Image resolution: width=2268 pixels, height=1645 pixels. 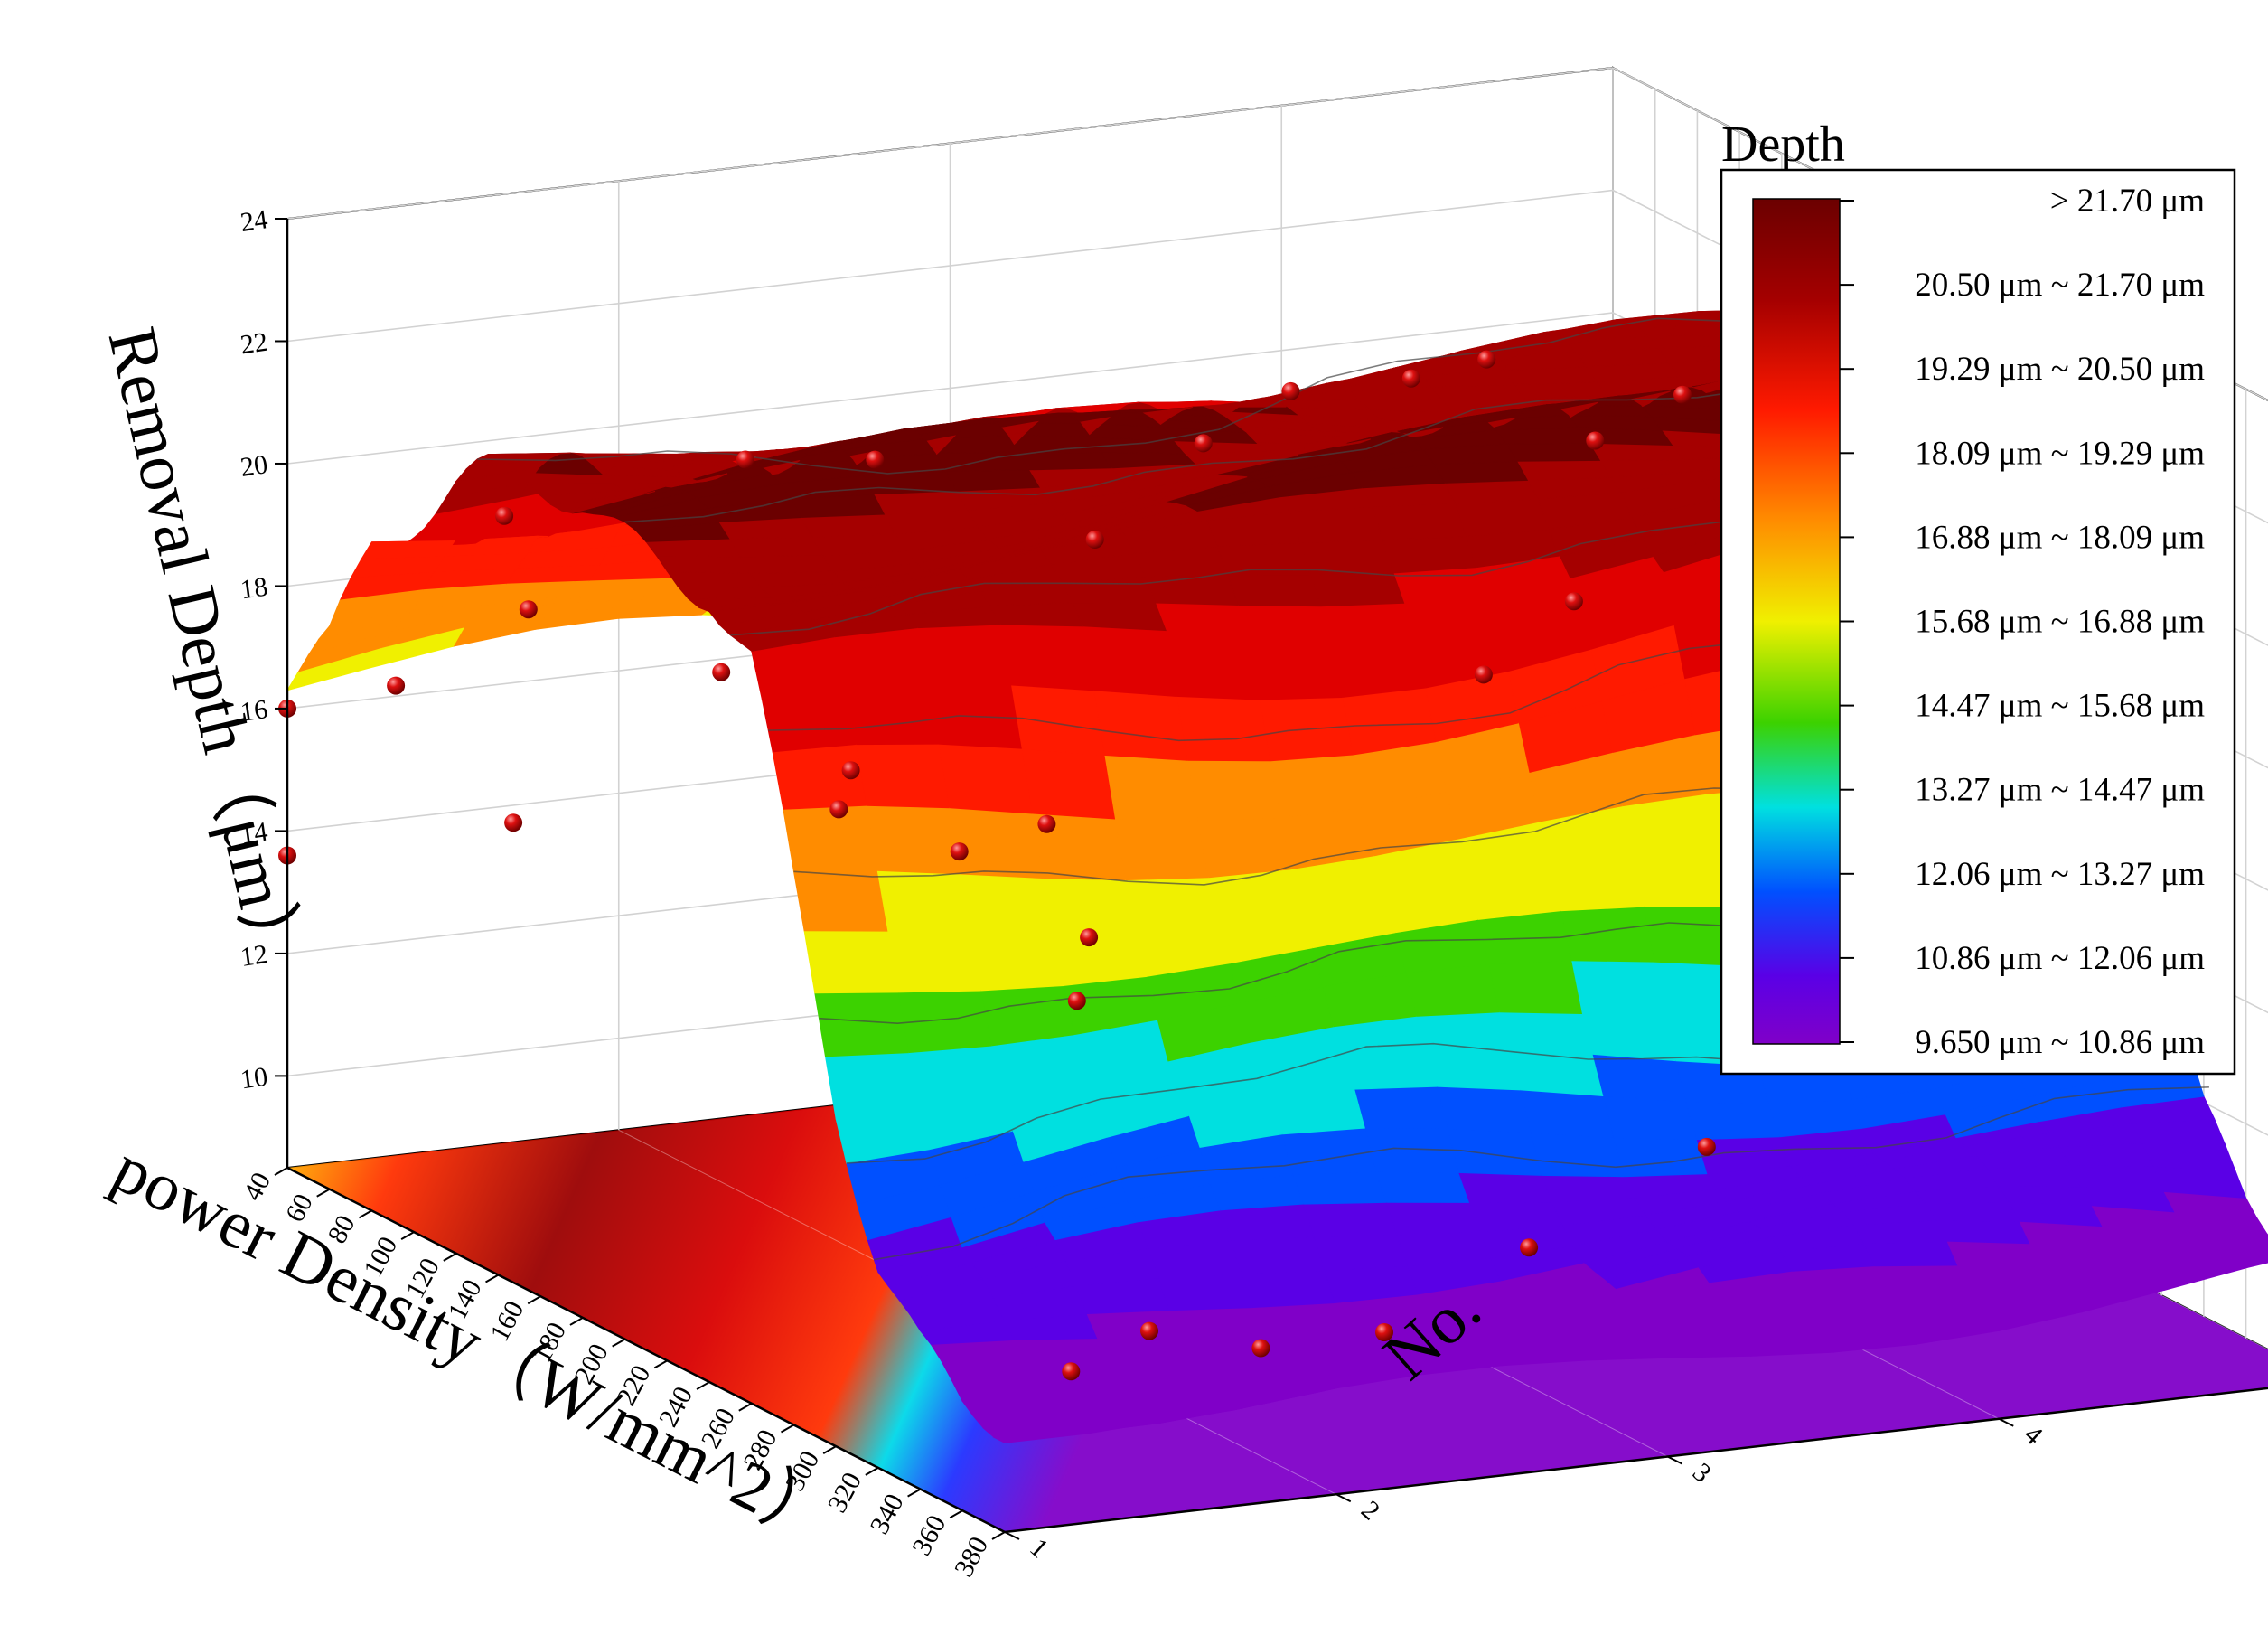 I want to click on z-tick-label: 16, so click(x=254, y=711).